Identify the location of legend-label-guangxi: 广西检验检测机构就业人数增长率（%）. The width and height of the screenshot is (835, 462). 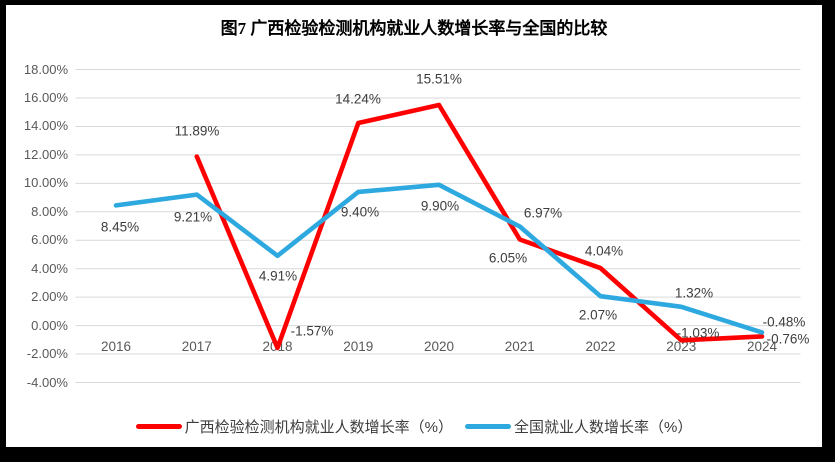
(318, 427).